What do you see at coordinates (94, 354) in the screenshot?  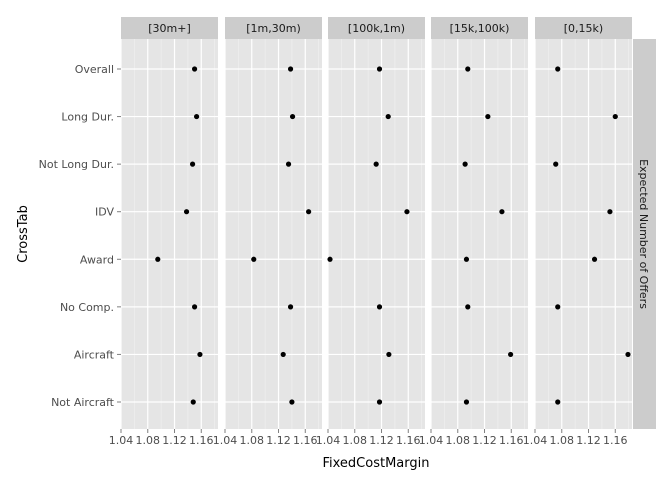 I see `y-tick-label: Aircraft` at bounding box center [94, 354].